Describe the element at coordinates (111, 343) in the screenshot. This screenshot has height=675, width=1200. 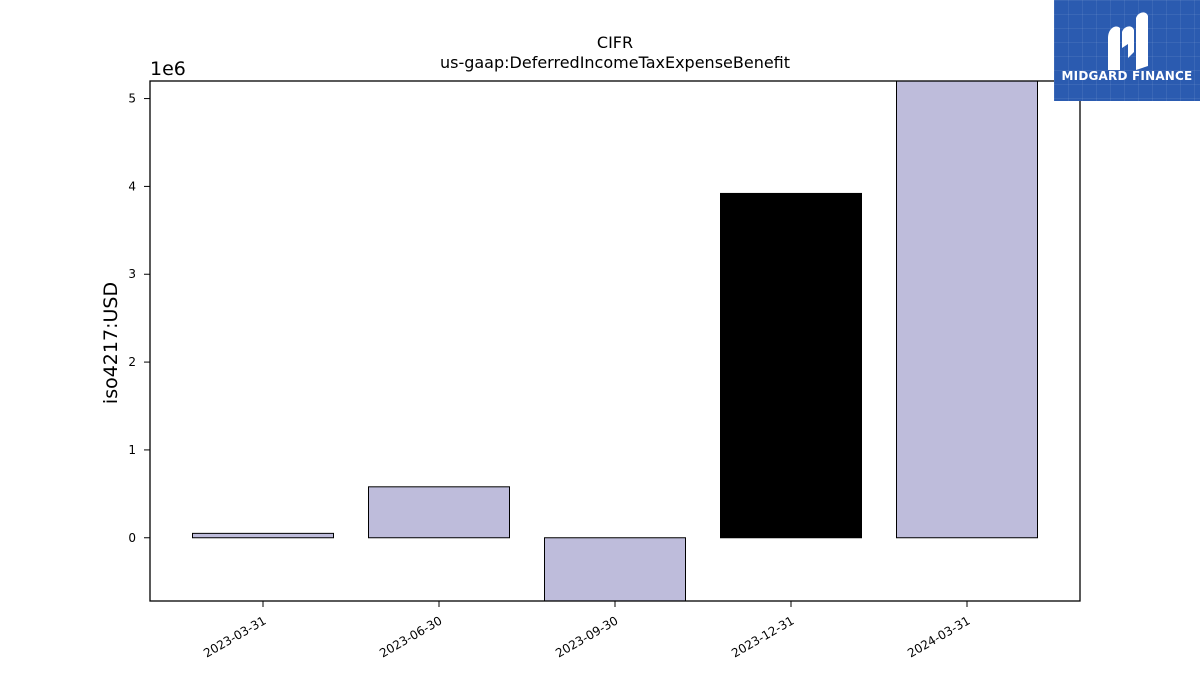
I see `y-axis-label: iso4217:USD` at that location.